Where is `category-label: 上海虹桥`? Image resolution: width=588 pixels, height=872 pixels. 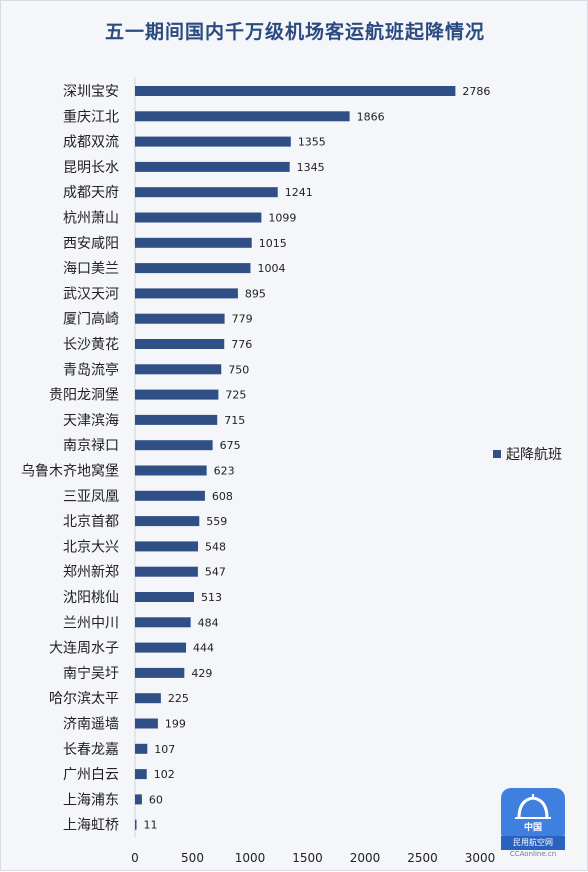
category-label: 上海虹桥 is located at coordinates (91, 826).